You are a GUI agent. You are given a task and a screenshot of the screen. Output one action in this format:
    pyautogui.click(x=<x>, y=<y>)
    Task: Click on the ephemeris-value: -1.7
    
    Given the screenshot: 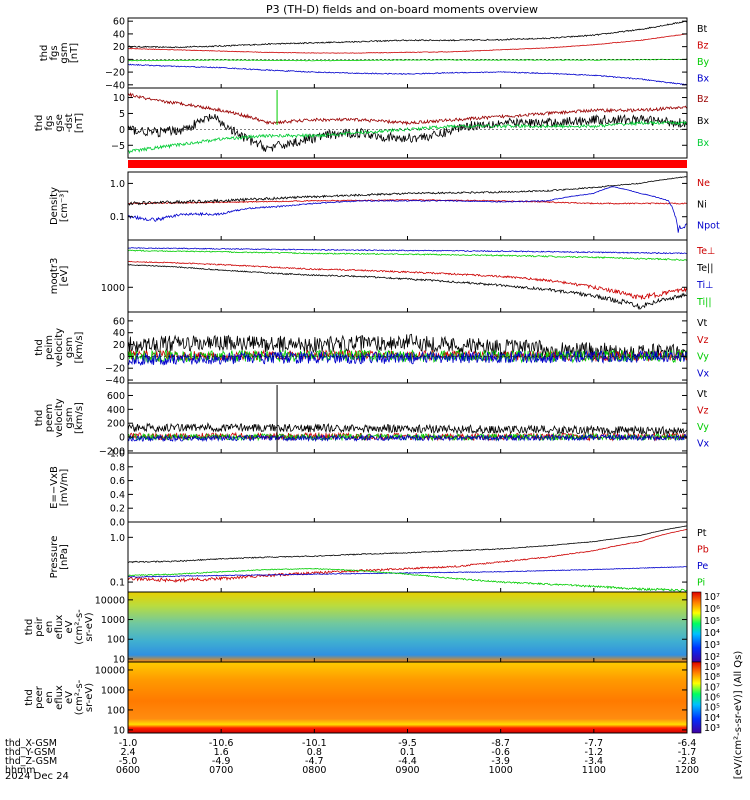 What is the action you would take?
    pyautogui.click(x=687, y=752)
    